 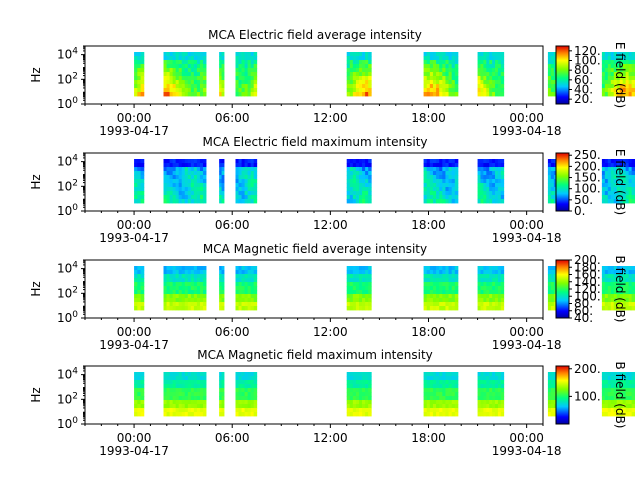 What do you see at coordinates (330, 118) in the screenshot?
I see `x-tick-label: 12:00` at bounding box center [330, 118].